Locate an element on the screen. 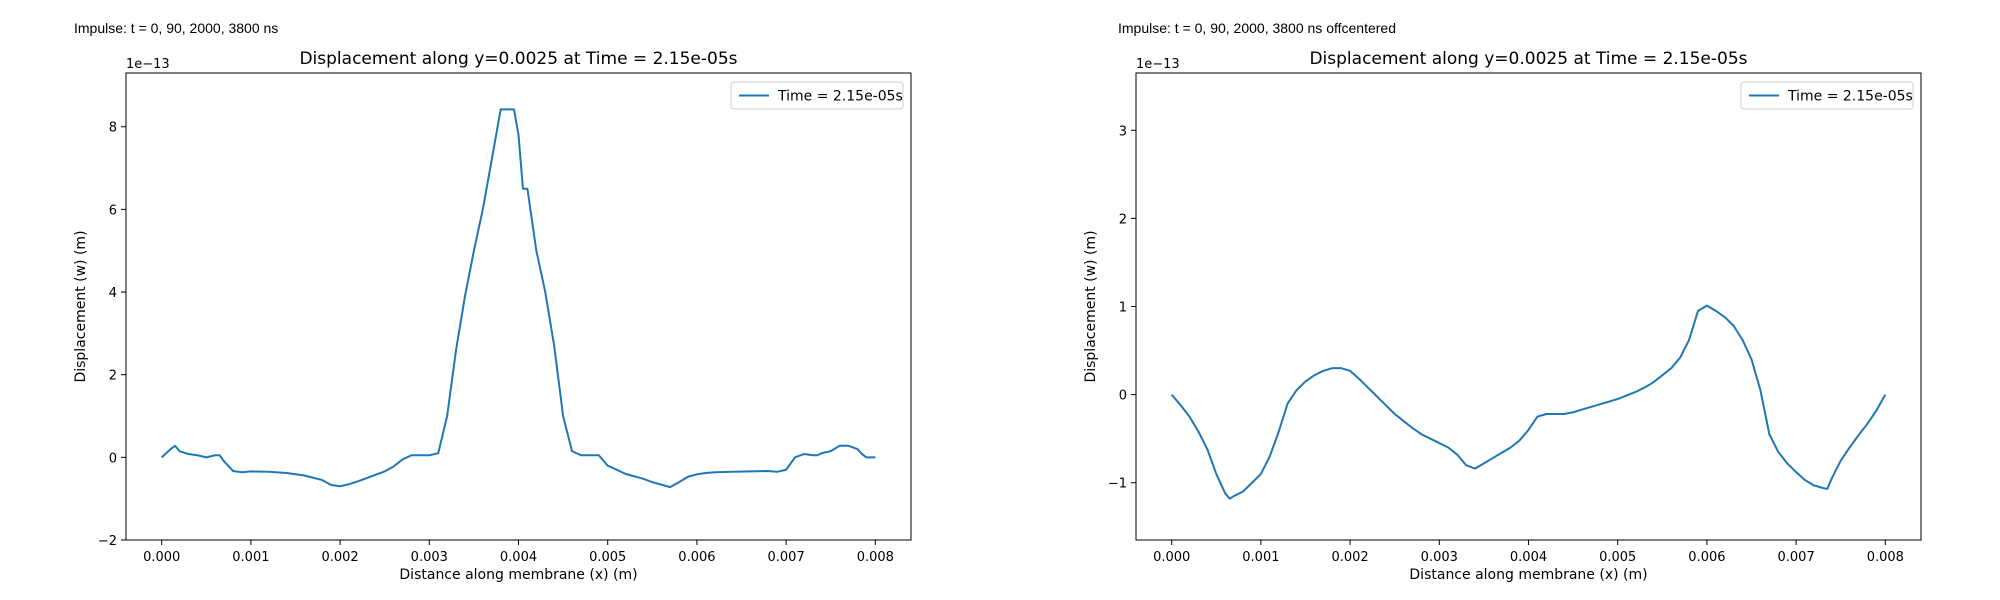 This screenshot has height=600, width=2000. series-line is located at coordinates (1528, 402).